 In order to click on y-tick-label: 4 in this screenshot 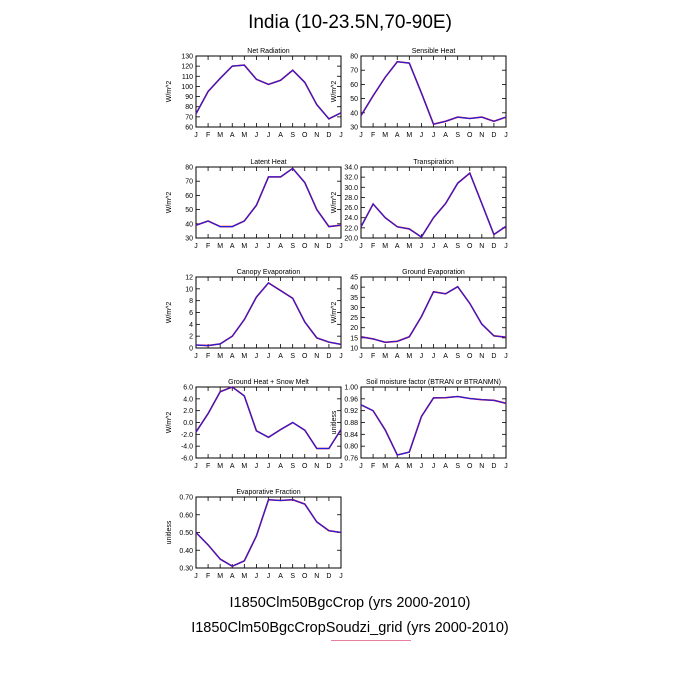, I will do `click(191, 325)`.